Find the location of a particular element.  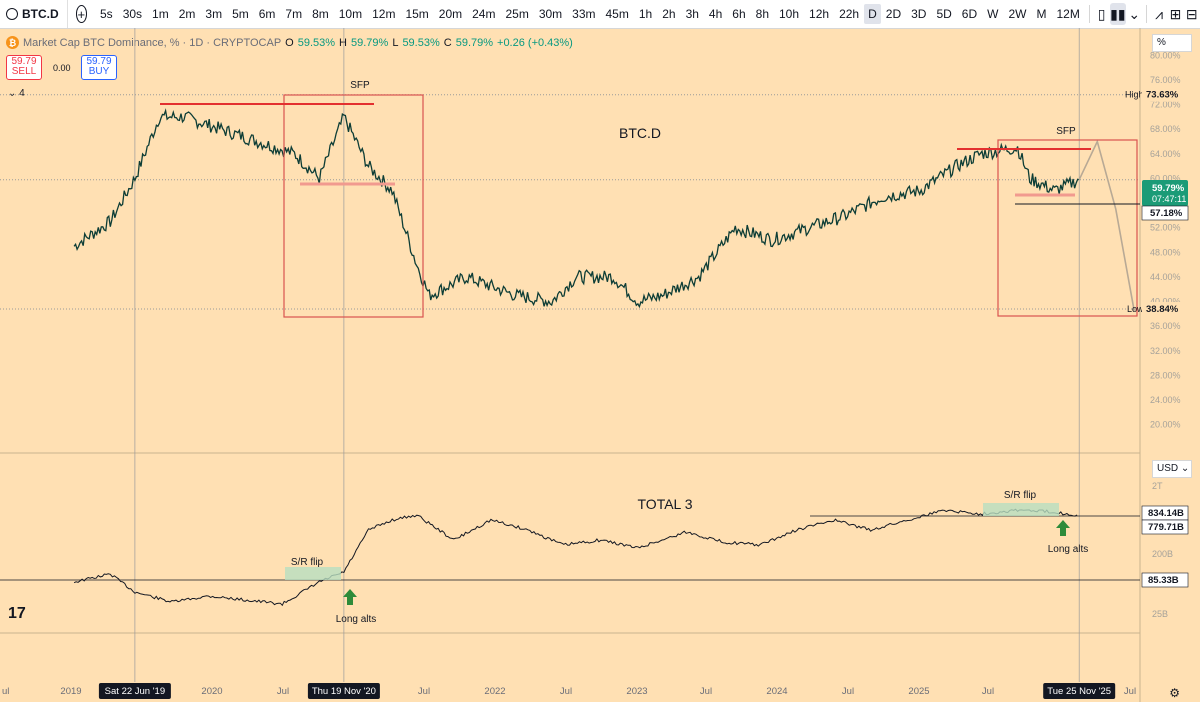

buy-button: 59.79 BUY is located at coordinates (99, 67).